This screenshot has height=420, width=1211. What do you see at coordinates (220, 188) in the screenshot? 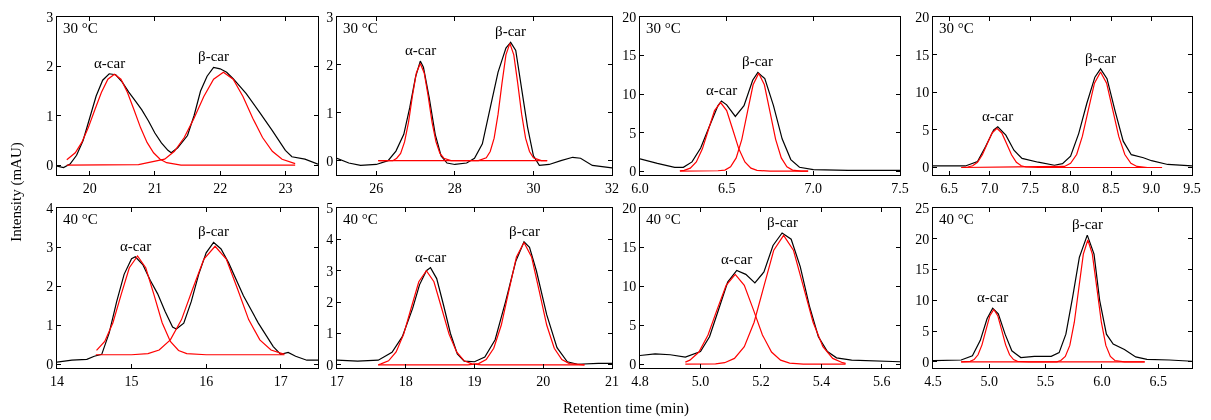
I see `x-tick-label: 22` at bounding box center [220, 188].